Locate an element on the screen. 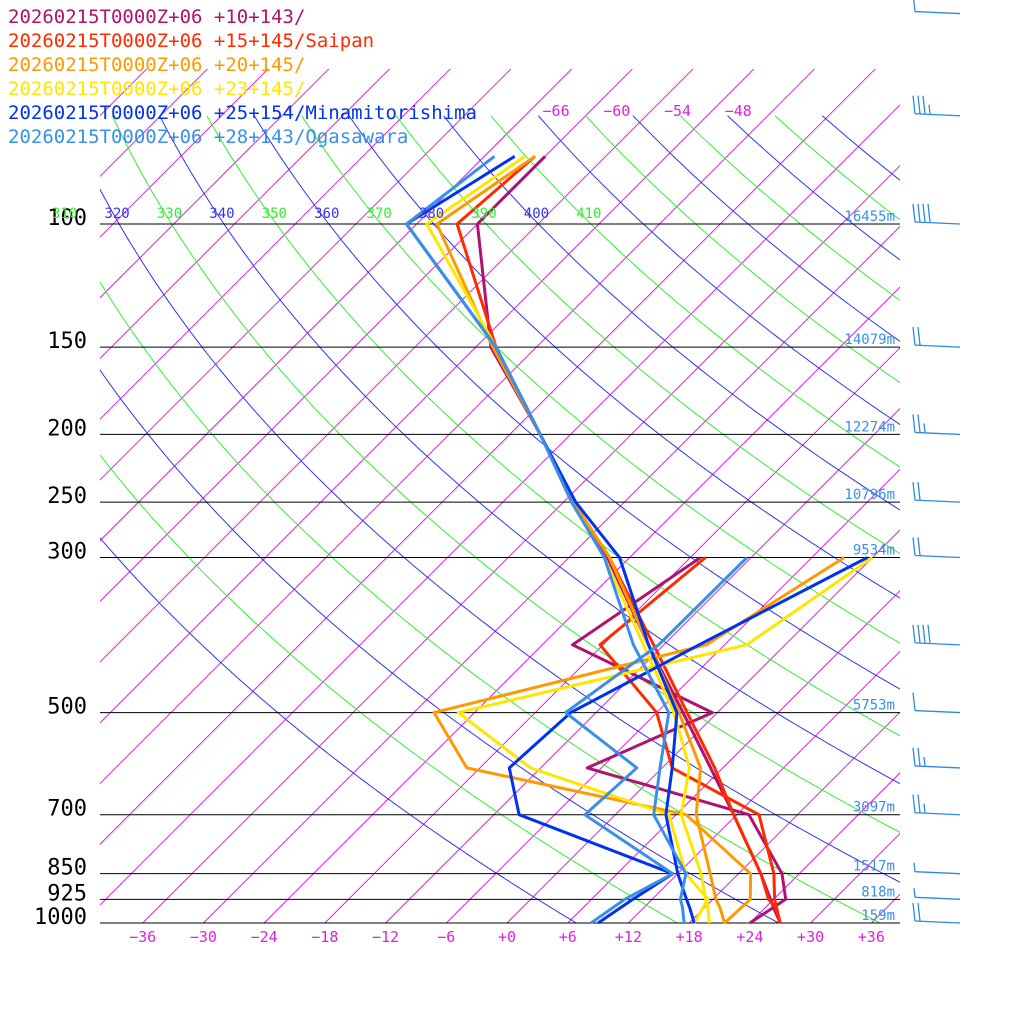 This screenshot has height=1024, width=1024. temperature-tick-label: −30 is located at coordinates (203, 937).